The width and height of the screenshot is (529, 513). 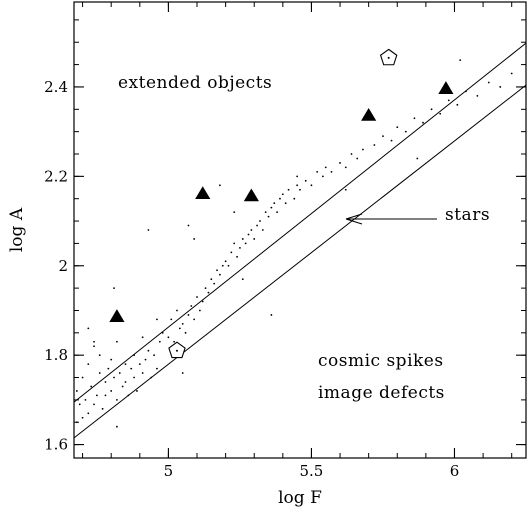 I want to click on x-axis-label: log F, so click(x=300, y=498).